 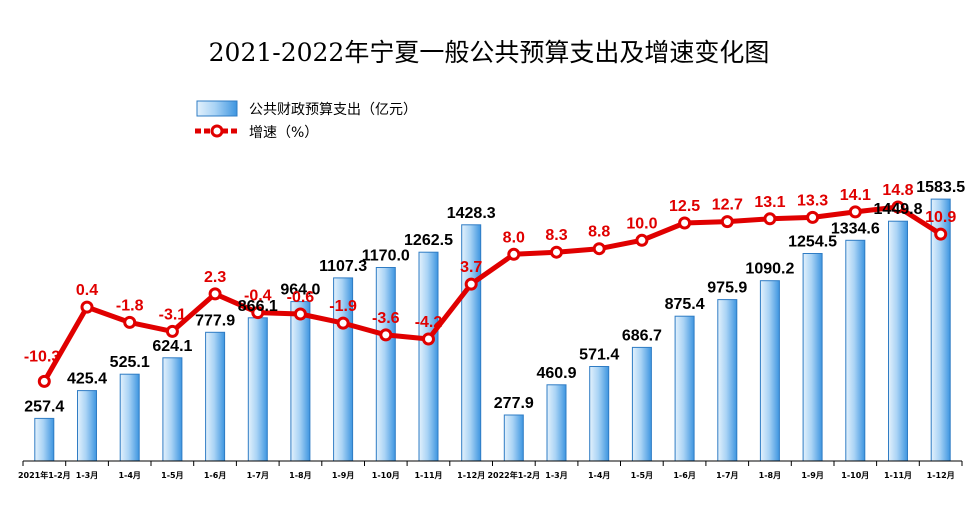 I want to click on bar-value-label: 277.9, so click(x=514, y=403).